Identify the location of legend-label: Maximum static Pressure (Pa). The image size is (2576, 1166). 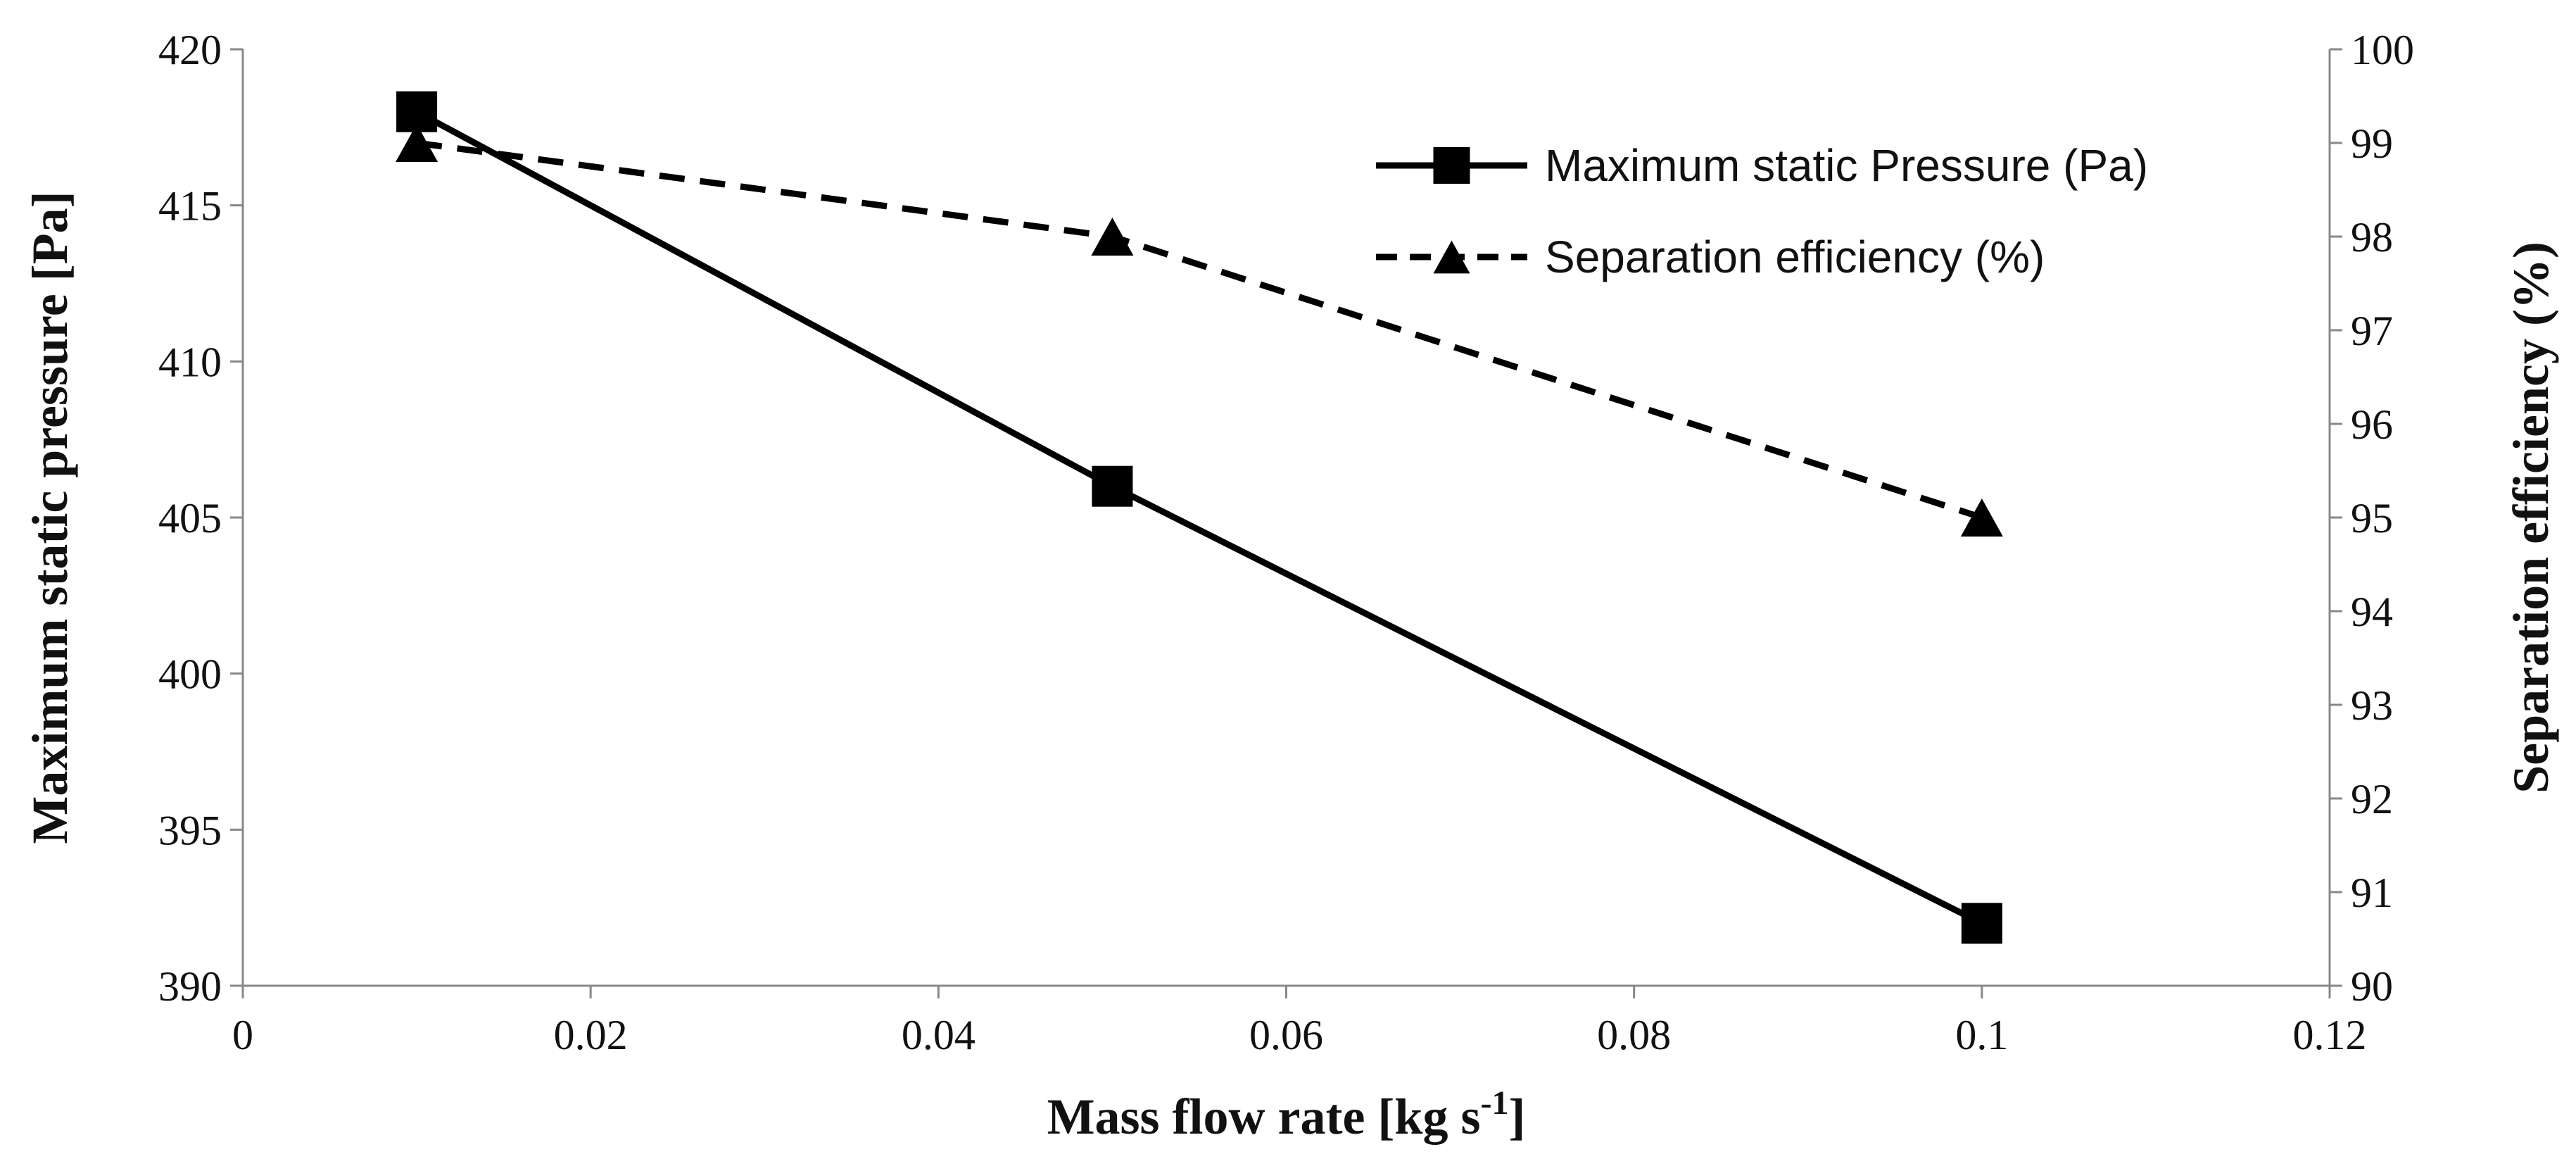
(1846, 166).